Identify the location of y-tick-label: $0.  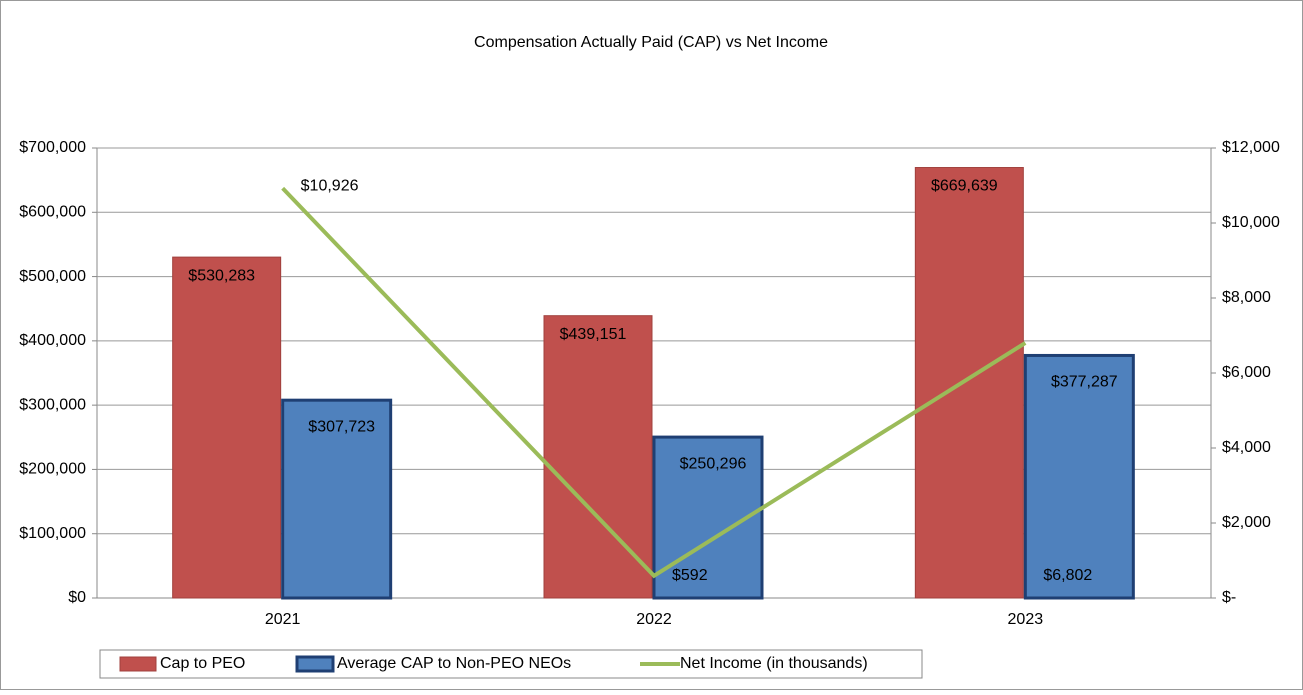
(77, 597).